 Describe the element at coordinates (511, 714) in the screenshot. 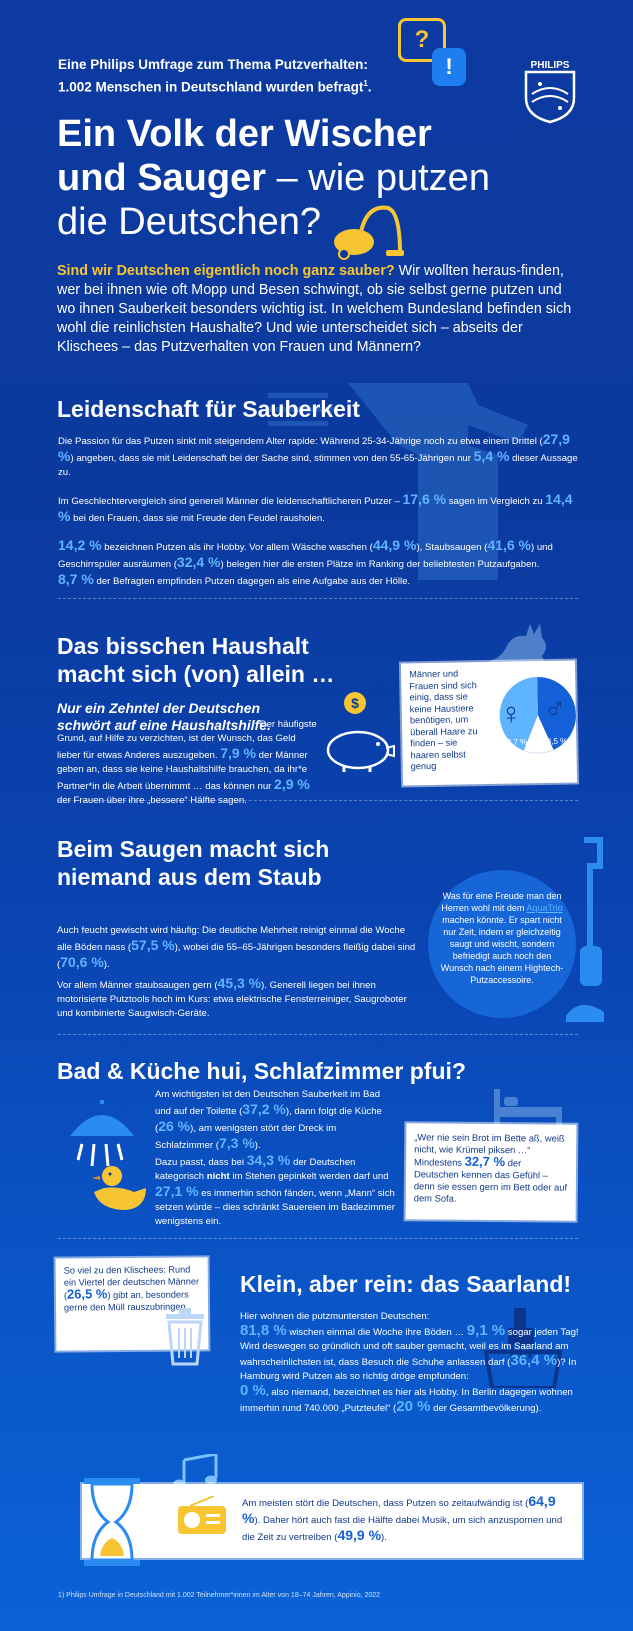

I see `female-symbol-icon: ♀` at that location.